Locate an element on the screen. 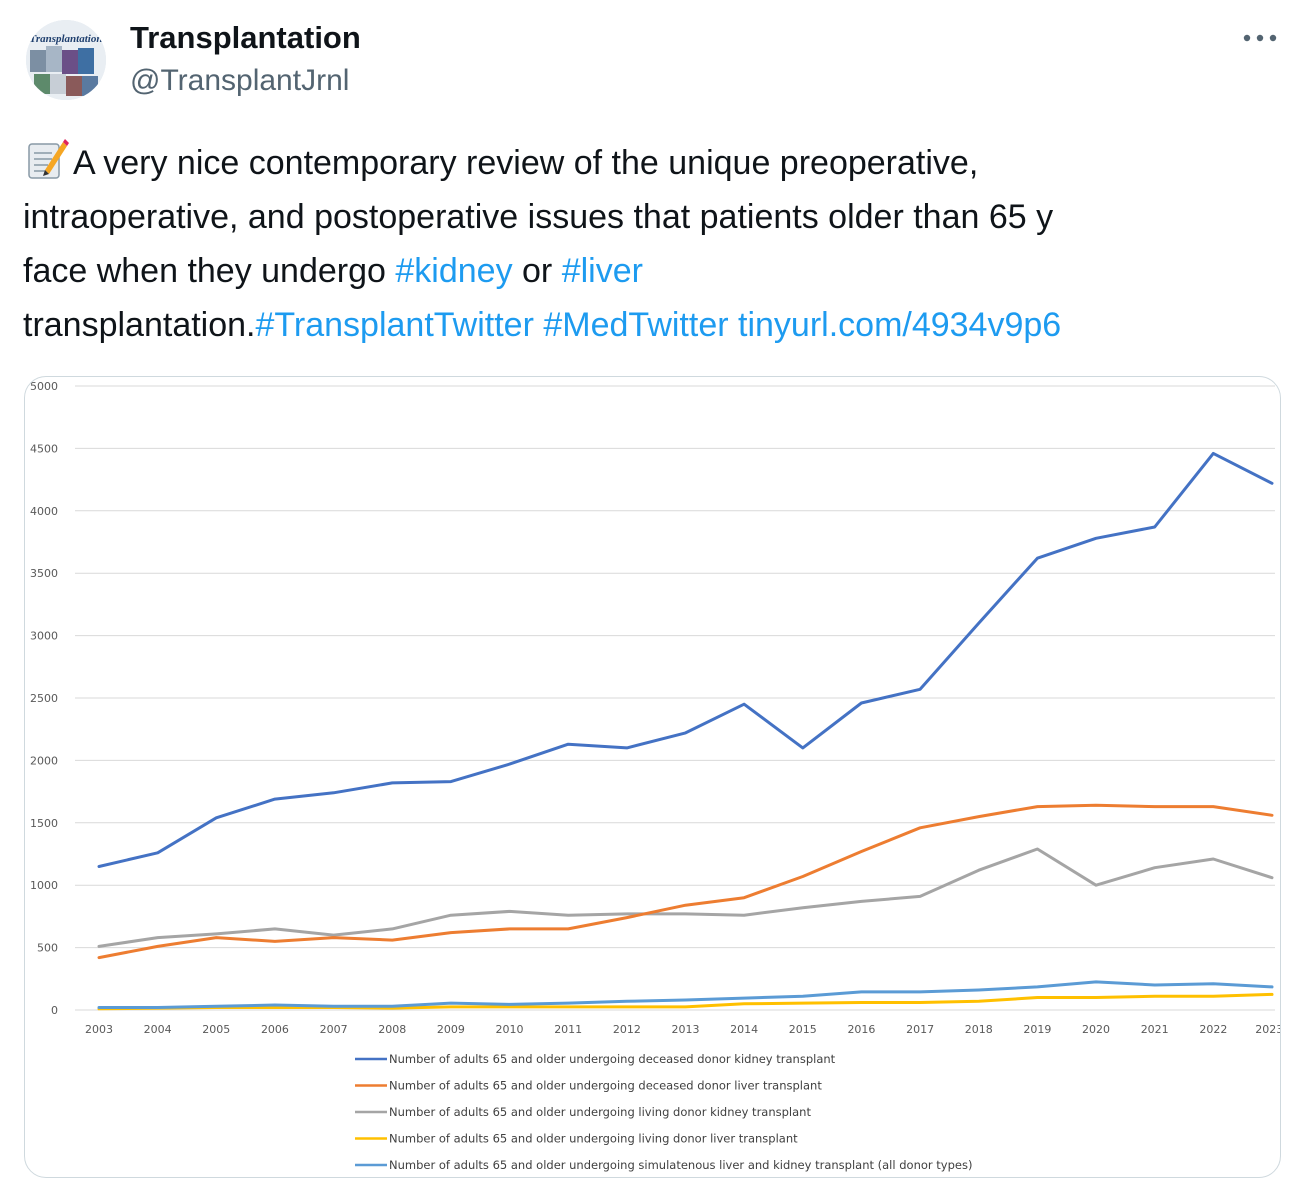 The height and width of the screenshot is (1192, 1305). hashtag-transplanttwitter-link: #TransplantTwitter is located at coordinates (394, 325).